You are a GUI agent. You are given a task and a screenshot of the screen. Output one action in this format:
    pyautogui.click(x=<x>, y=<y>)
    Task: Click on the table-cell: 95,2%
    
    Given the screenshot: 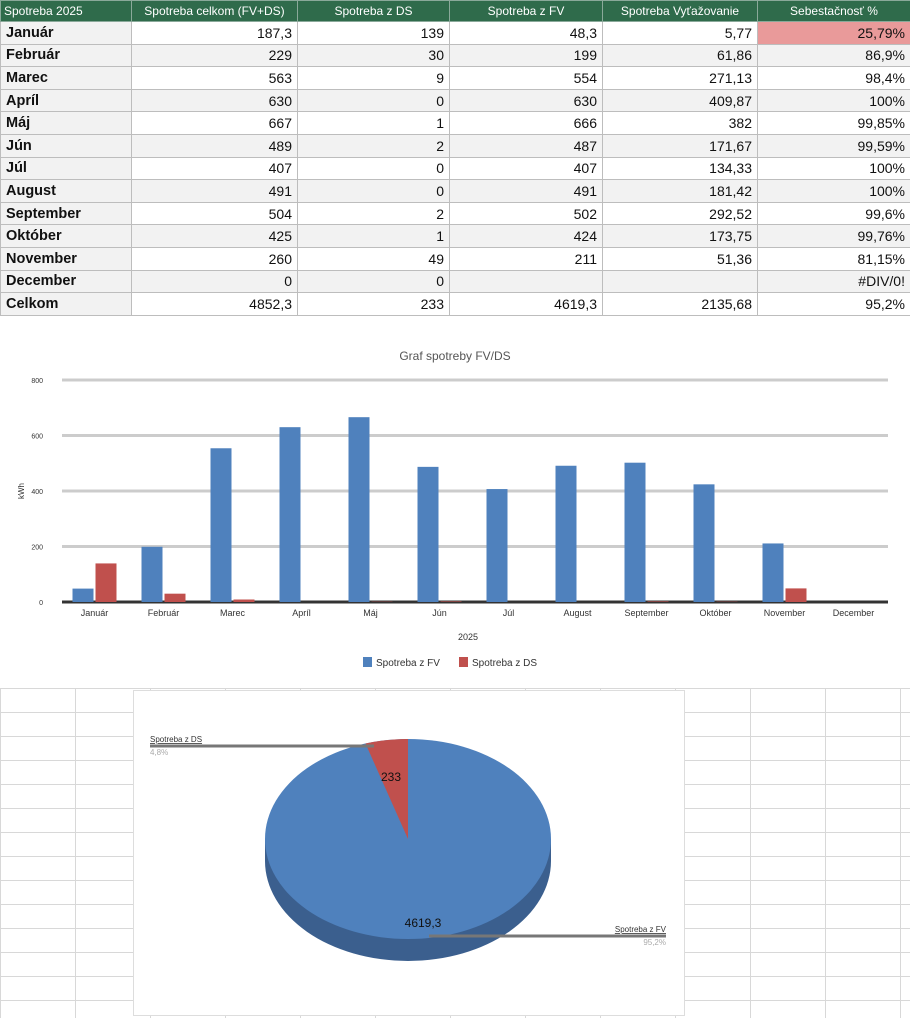 What is the action you would take?
    pyautogui.click(x=833, y=304)
    